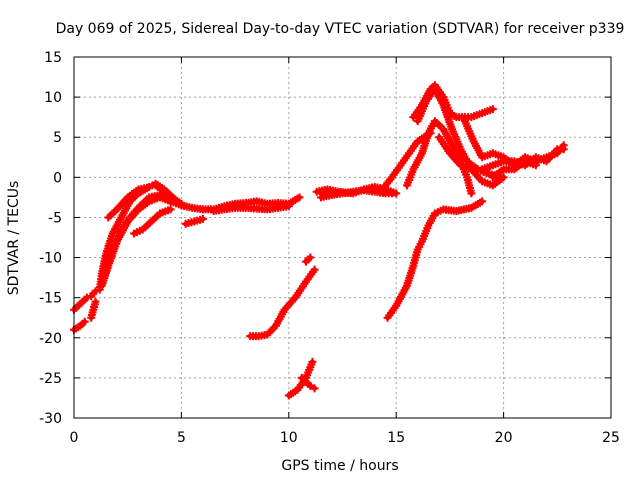  Describe the element at coordinates (55, 218) in the screenshot. I see `y-tick-label: -5` at that location.